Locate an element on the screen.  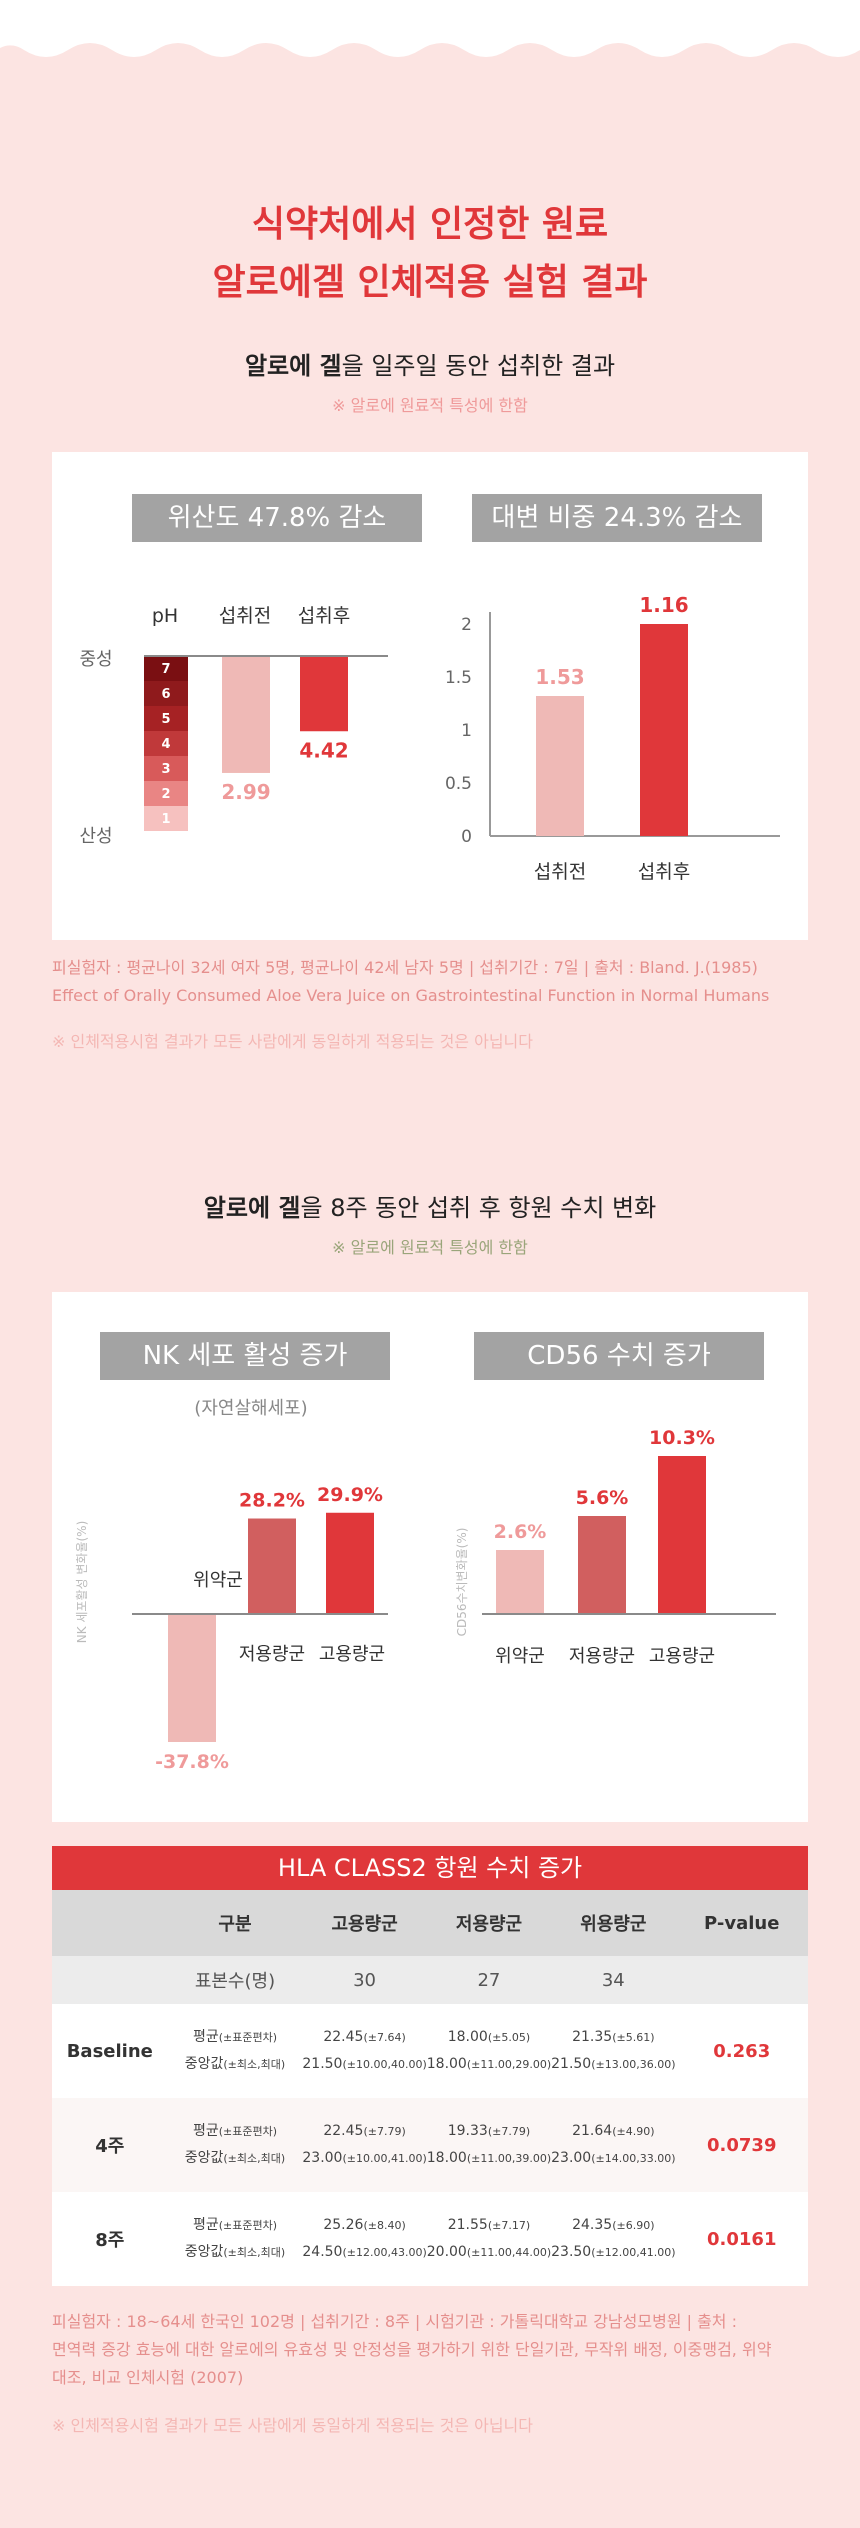
section1-subtitle-bold: 알로에 겔 is located at coordinates (293, 366).